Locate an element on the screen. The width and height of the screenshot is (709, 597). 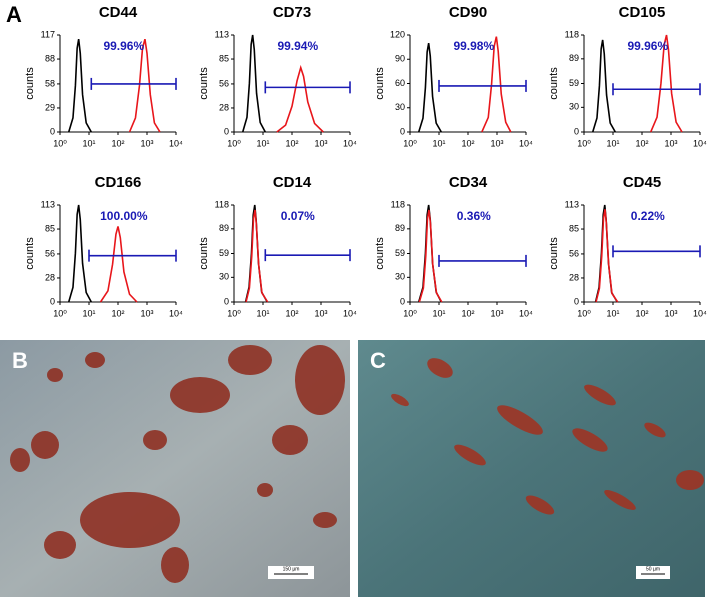
percentage-annotation: 100.00% is located at coordinates (124, 216).